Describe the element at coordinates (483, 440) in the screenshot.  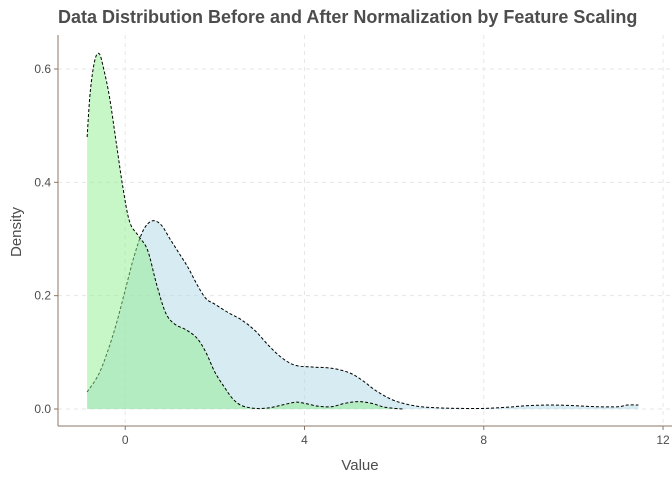
I see `x-tick-label: 8` at that location.